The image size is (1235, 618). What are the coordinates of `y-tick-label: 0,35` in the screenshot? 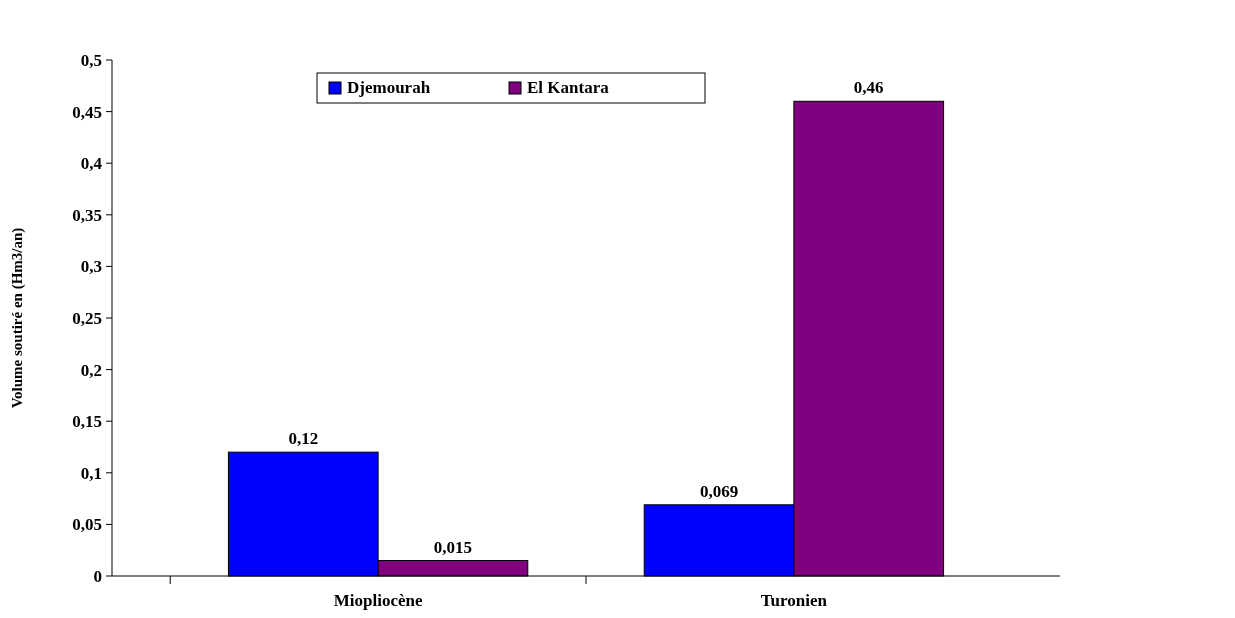 It's located at (87, 215).